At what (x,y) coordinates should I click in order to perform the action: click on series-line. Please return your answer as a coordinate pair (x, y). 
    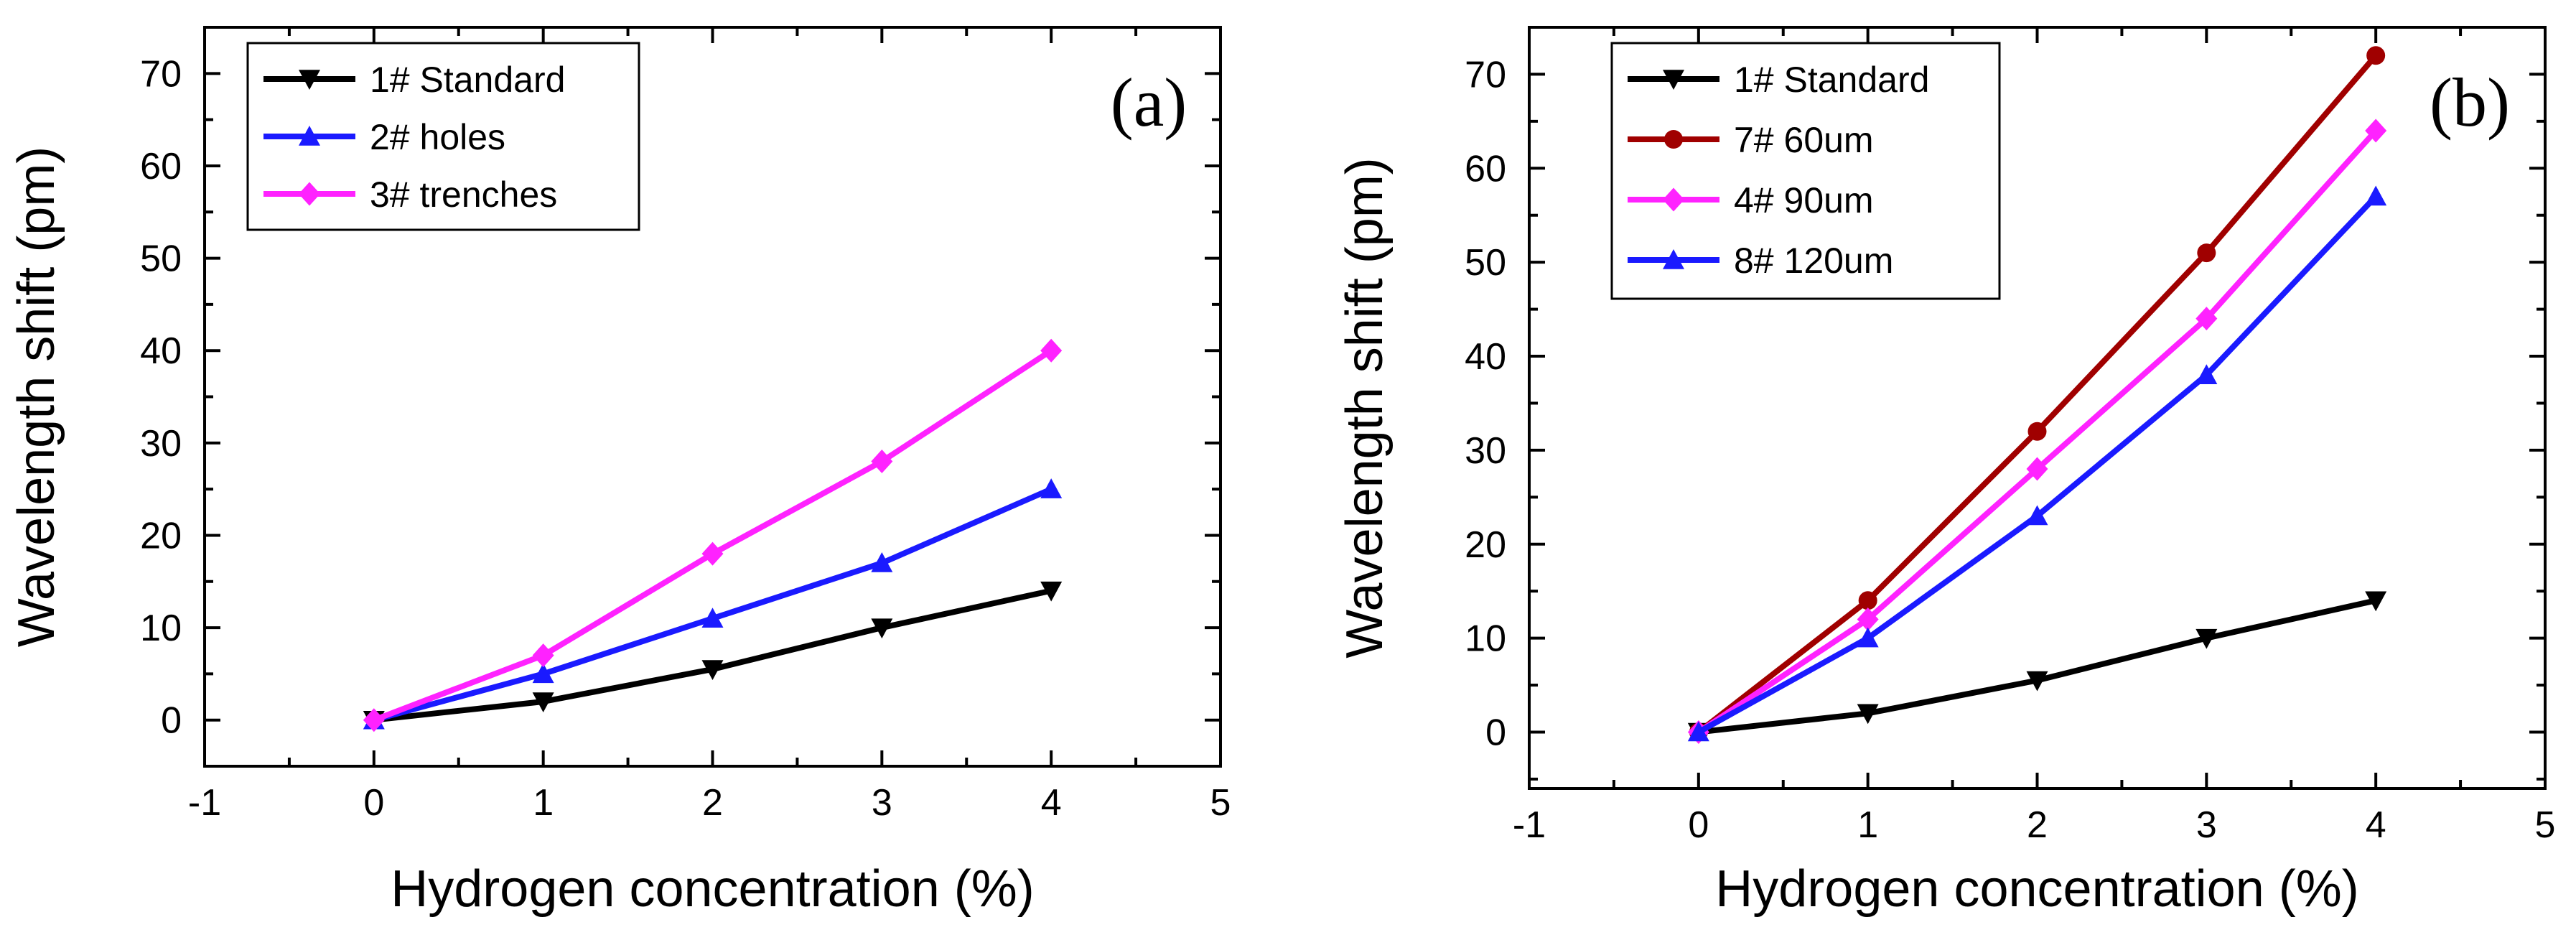
    Looking at the image, I should click on (713, 604).